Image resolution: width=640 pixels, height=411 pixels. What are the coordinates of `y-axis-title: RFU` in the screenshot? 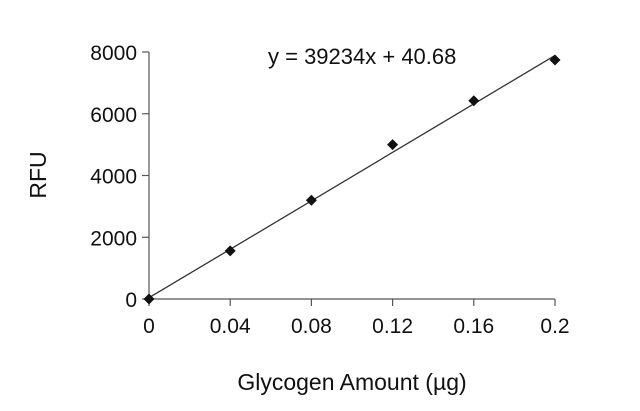 It's located at (38, 174).